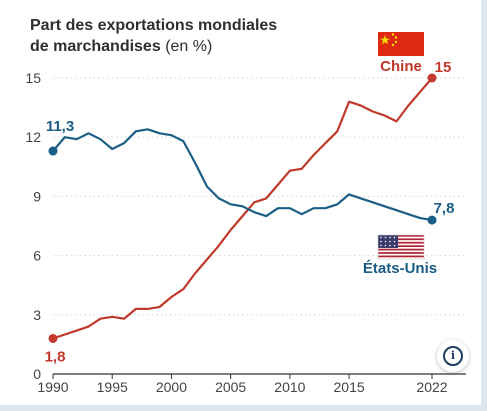  What do you see at coordinates (385, 40) in the screenshot?
I see `china-flag-star` at bounding box center [385, 40].